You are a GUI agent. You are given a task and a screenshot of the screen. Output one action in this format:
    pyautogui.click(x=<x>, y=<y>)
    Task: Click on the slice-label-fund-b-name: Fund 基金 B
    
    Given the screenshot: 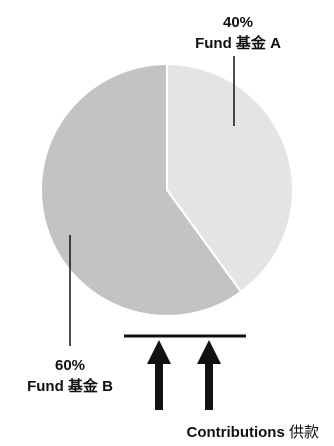 What is the action you would take?
    pyautogui.click(x=70, y=386)
    